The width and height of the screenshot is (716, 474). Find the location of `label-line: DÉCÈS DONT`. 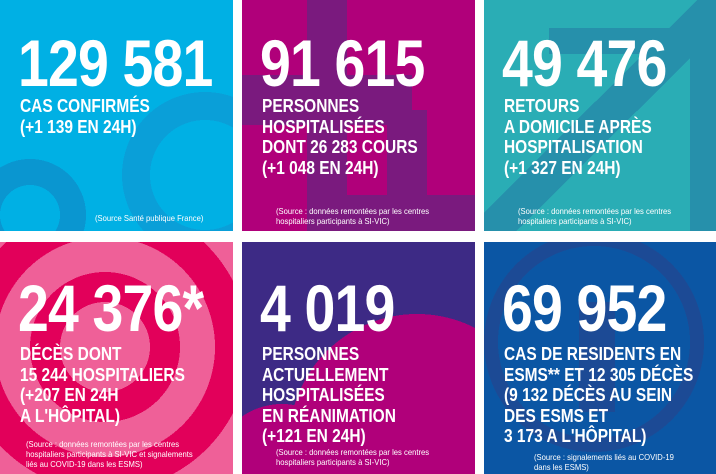

label-line: DÉCÈS DONT is located at coordinates (71, 354).